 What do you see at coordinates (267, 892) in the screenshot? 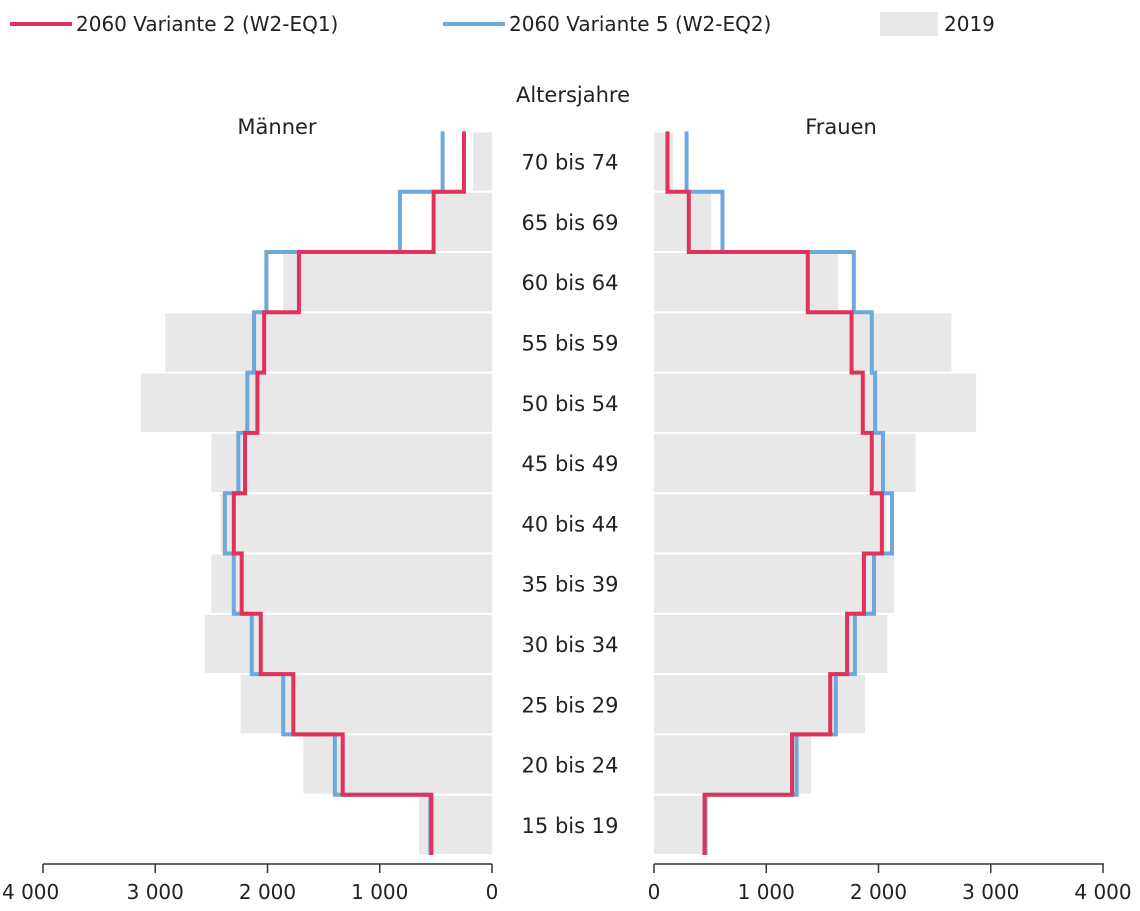
I see `men-tick-label-2000: 2 000` at bounding box center [267, 892].